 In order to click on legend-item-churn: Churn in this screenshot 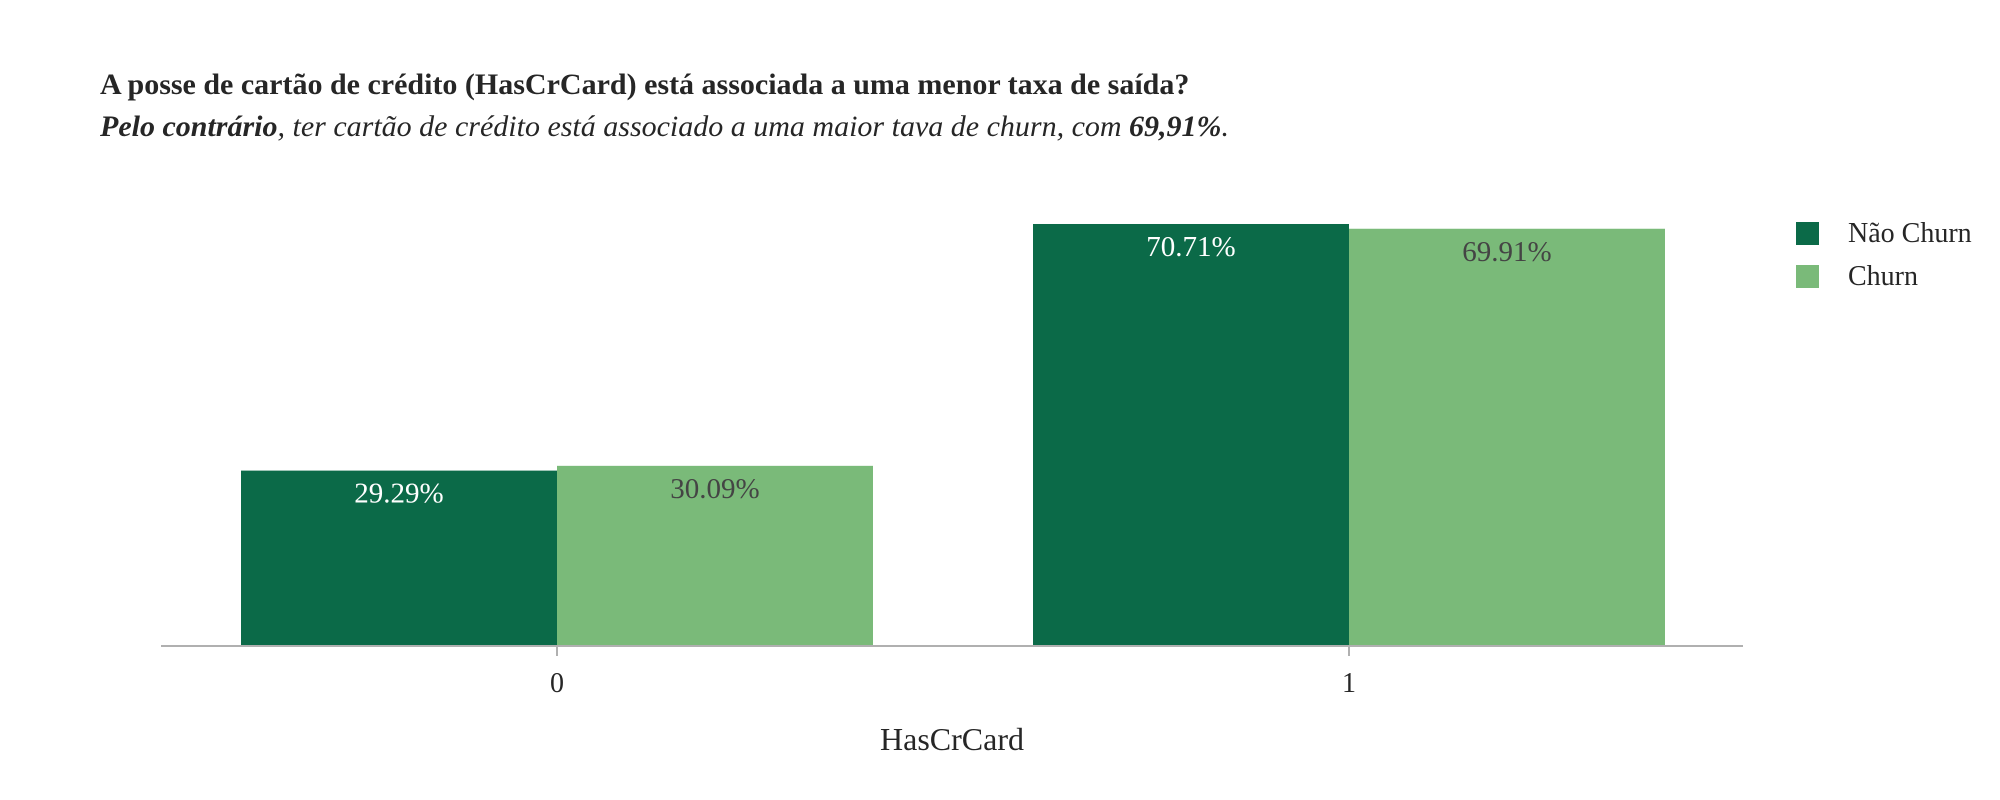, I will do `click(1884, 276)`.